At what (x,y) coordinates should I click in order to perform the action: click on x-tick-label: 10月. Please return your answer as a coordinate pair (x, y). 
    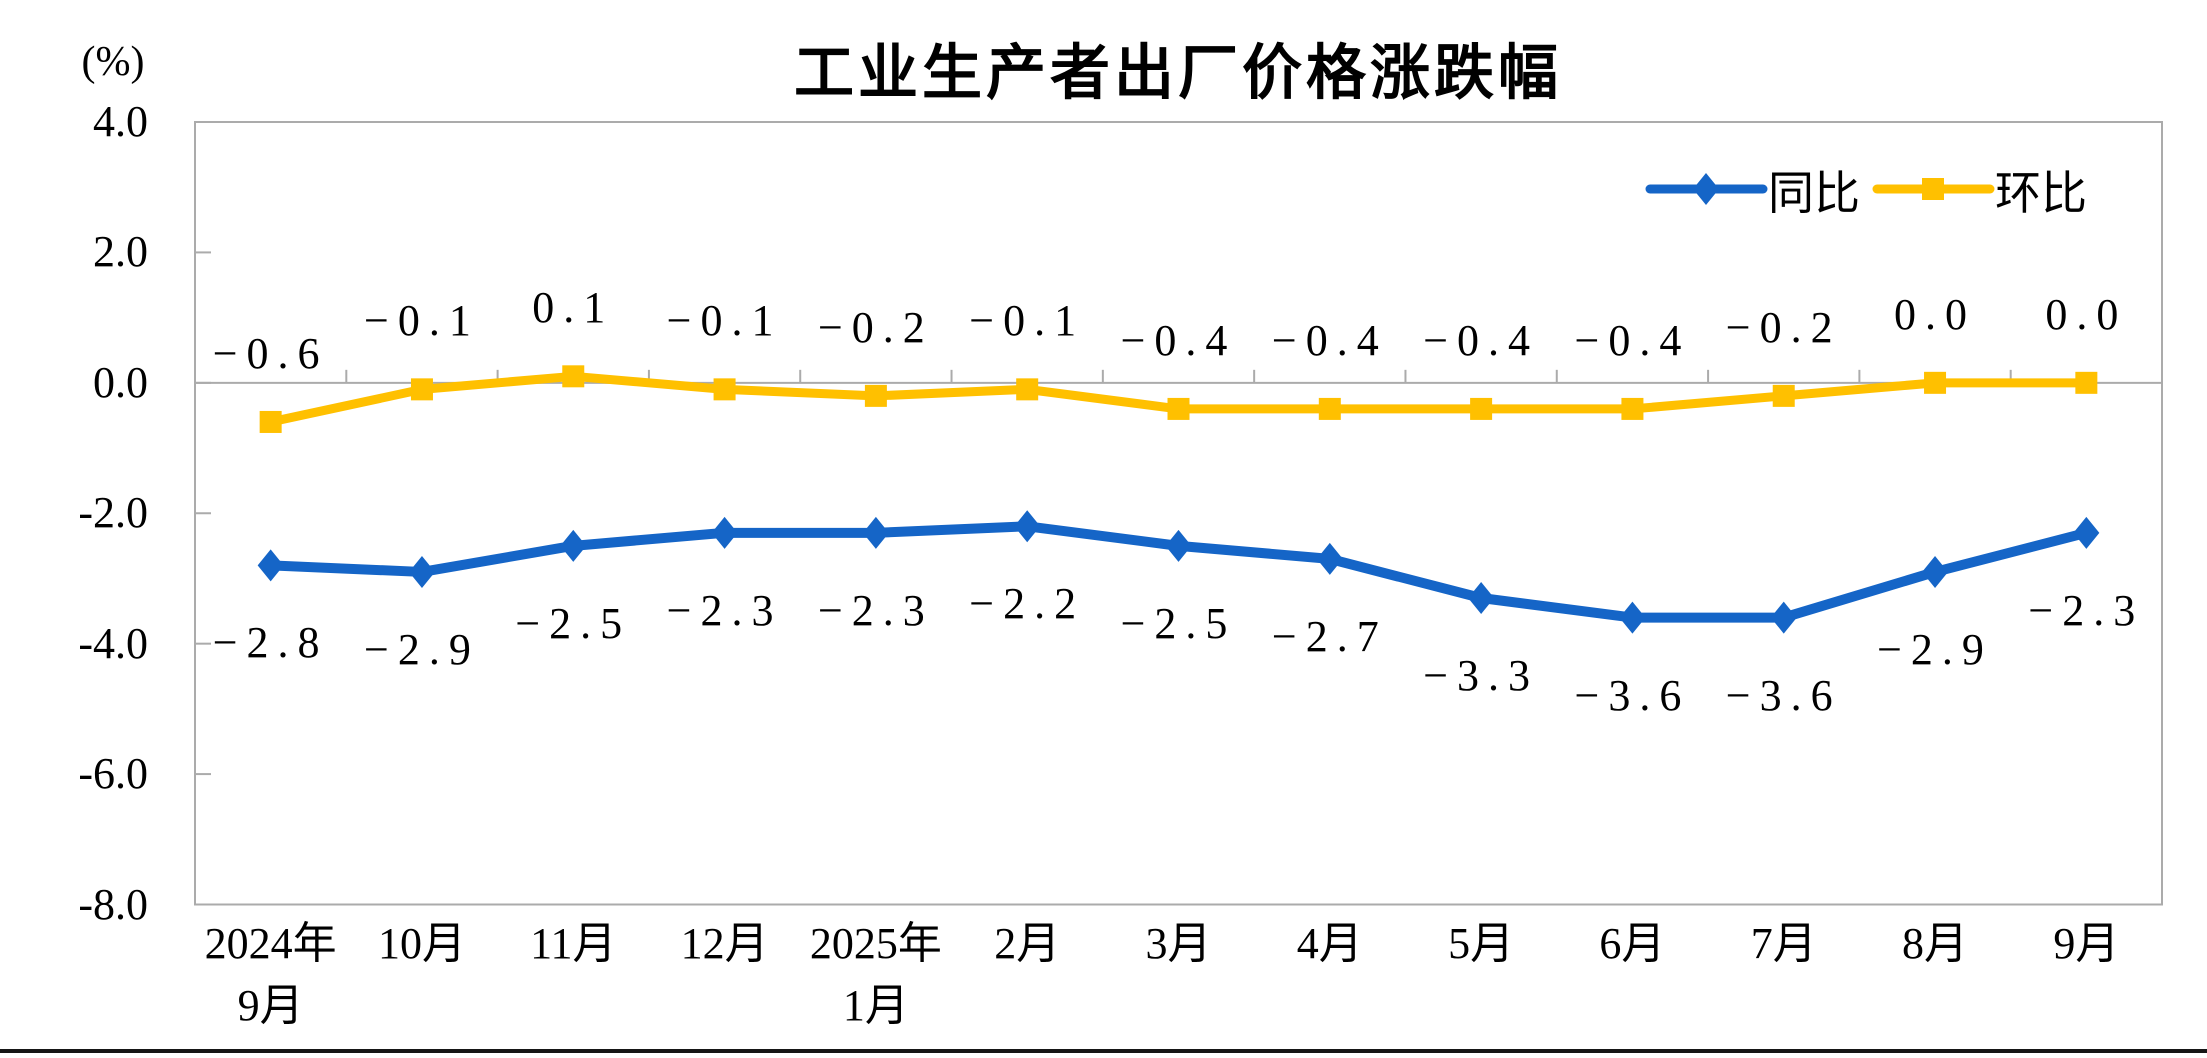
    Looking at the image, I should click on (421, 943).